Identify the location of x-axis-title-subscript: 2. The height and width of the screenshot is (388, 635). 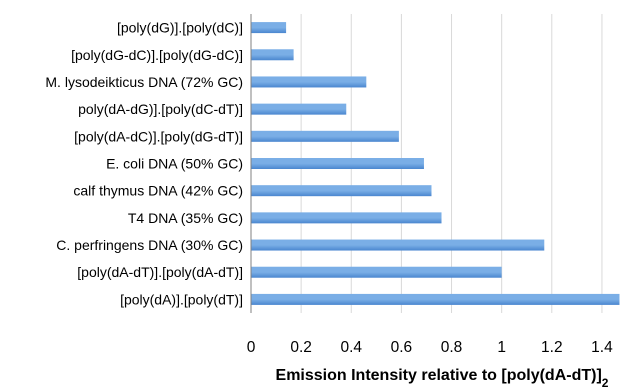
(605, 382).